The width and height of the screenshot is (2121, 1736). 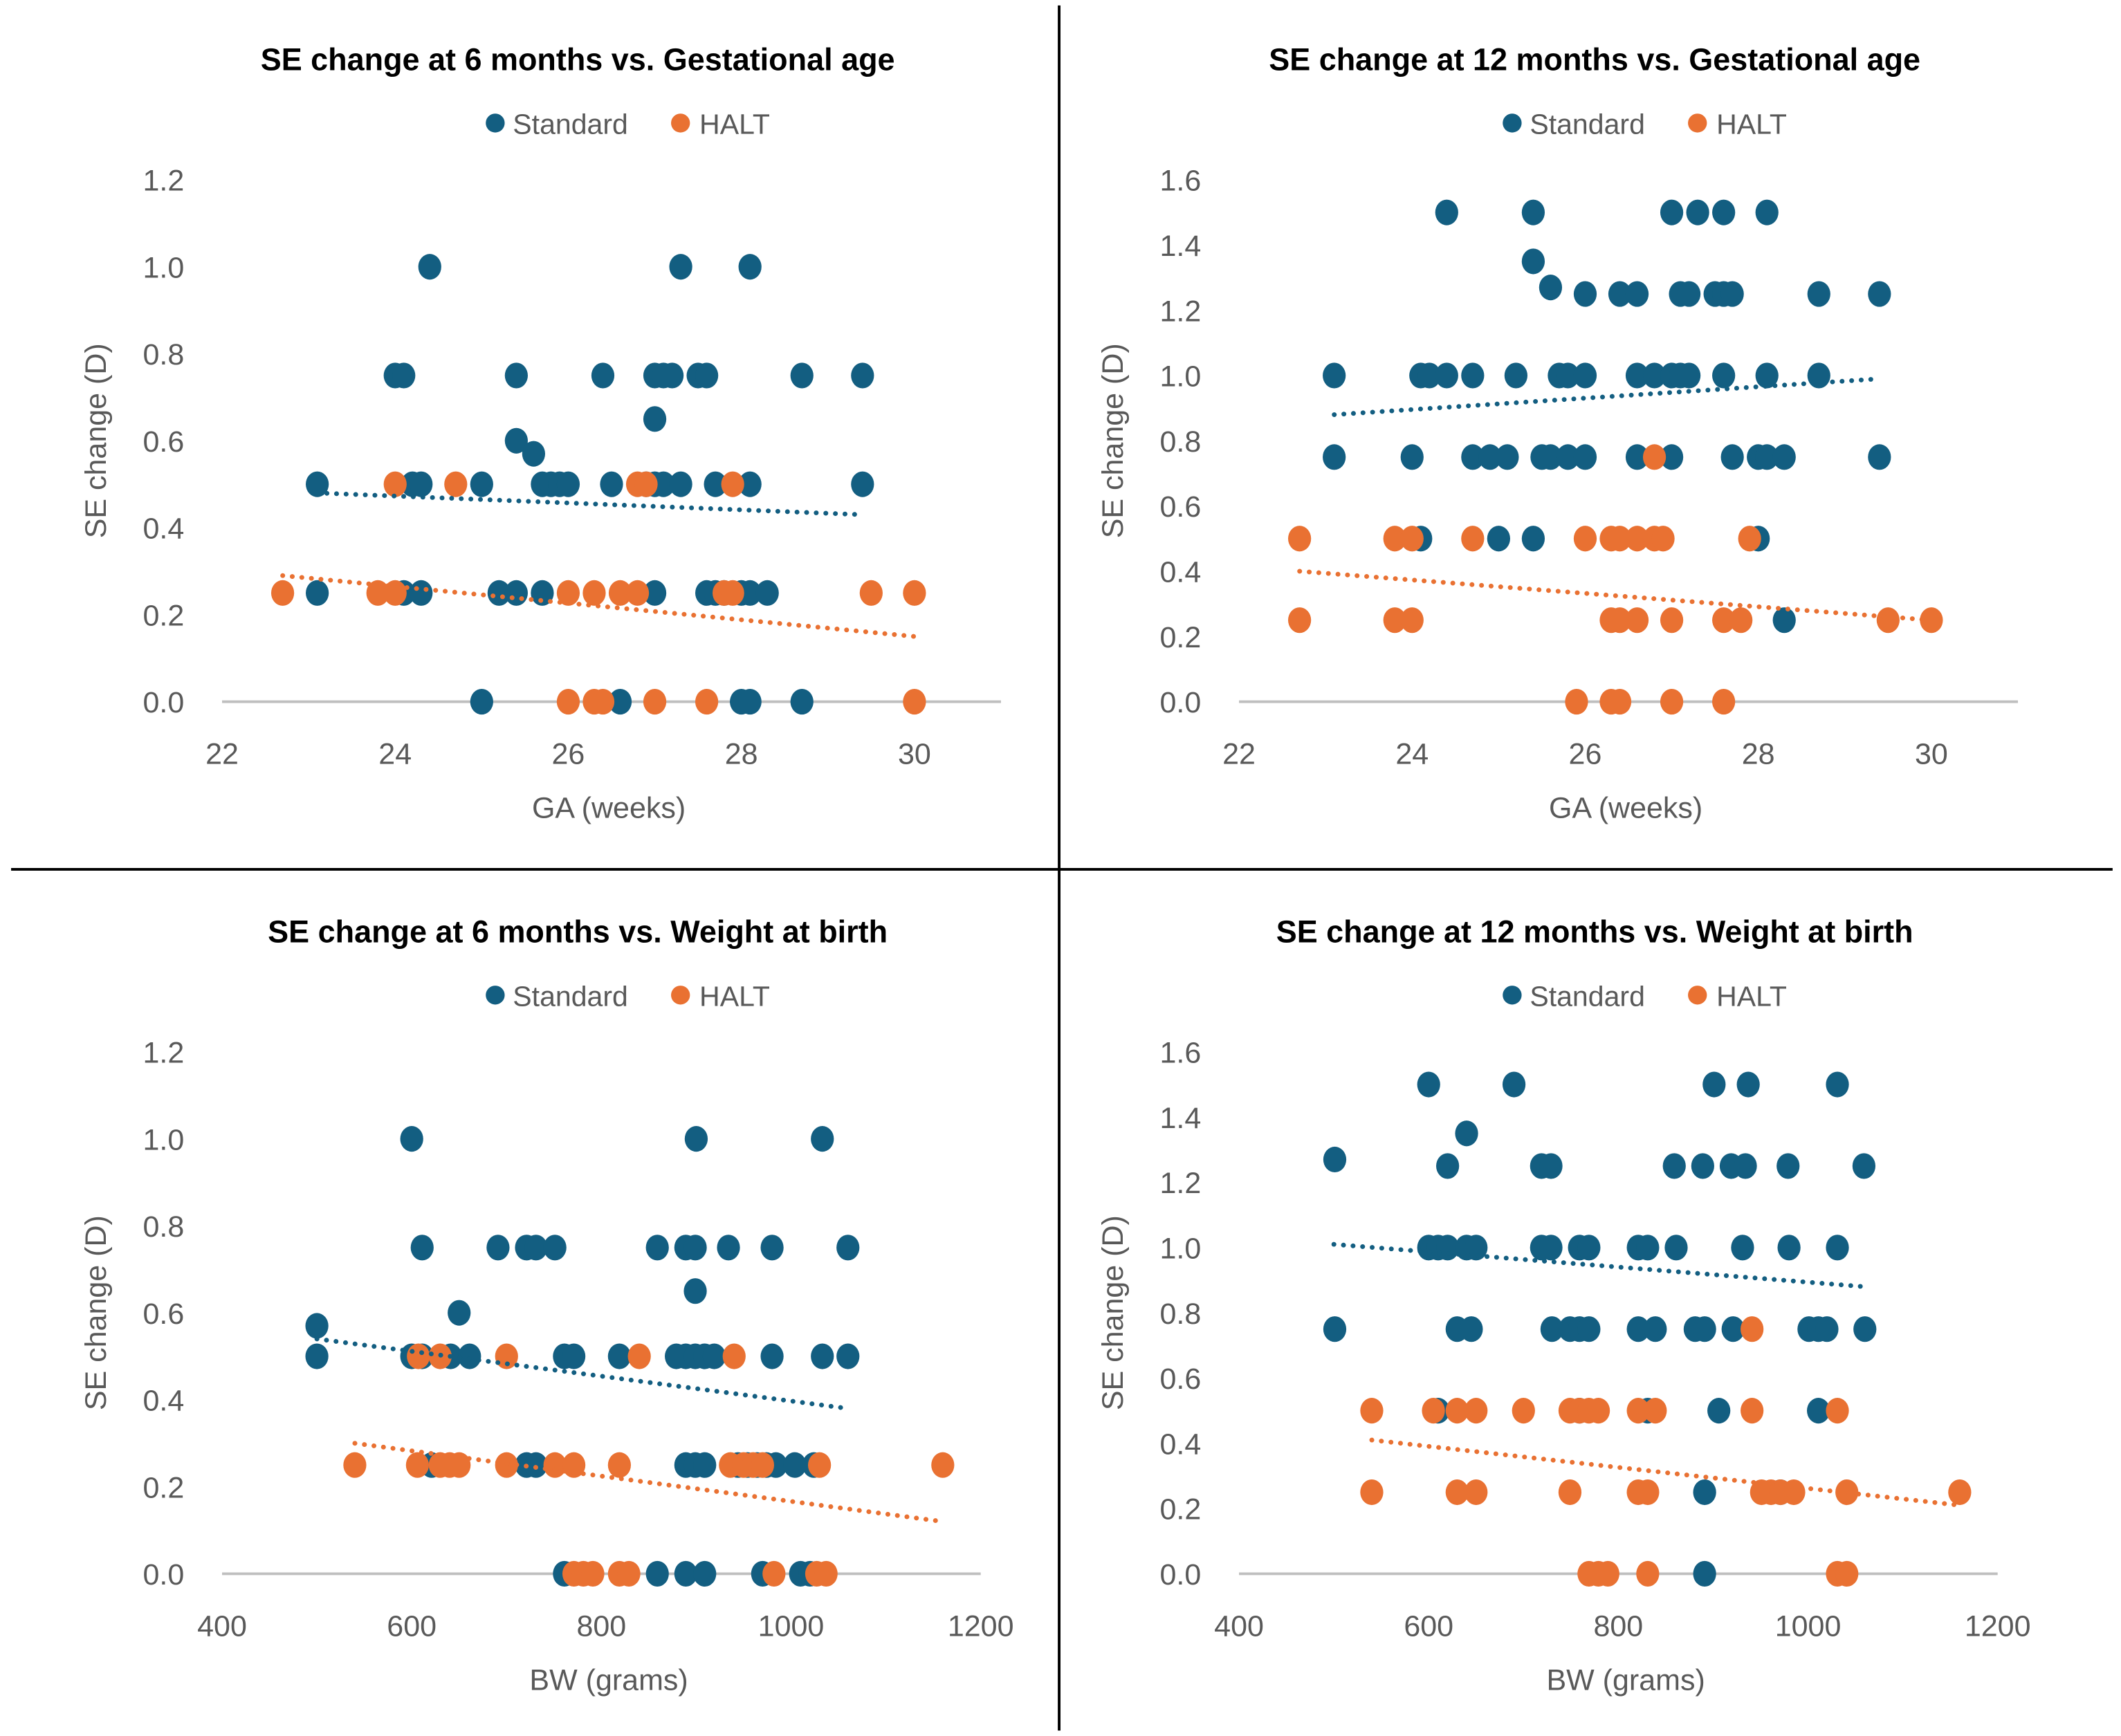 I want to click on series-standard, so click(x=1607, y=417).